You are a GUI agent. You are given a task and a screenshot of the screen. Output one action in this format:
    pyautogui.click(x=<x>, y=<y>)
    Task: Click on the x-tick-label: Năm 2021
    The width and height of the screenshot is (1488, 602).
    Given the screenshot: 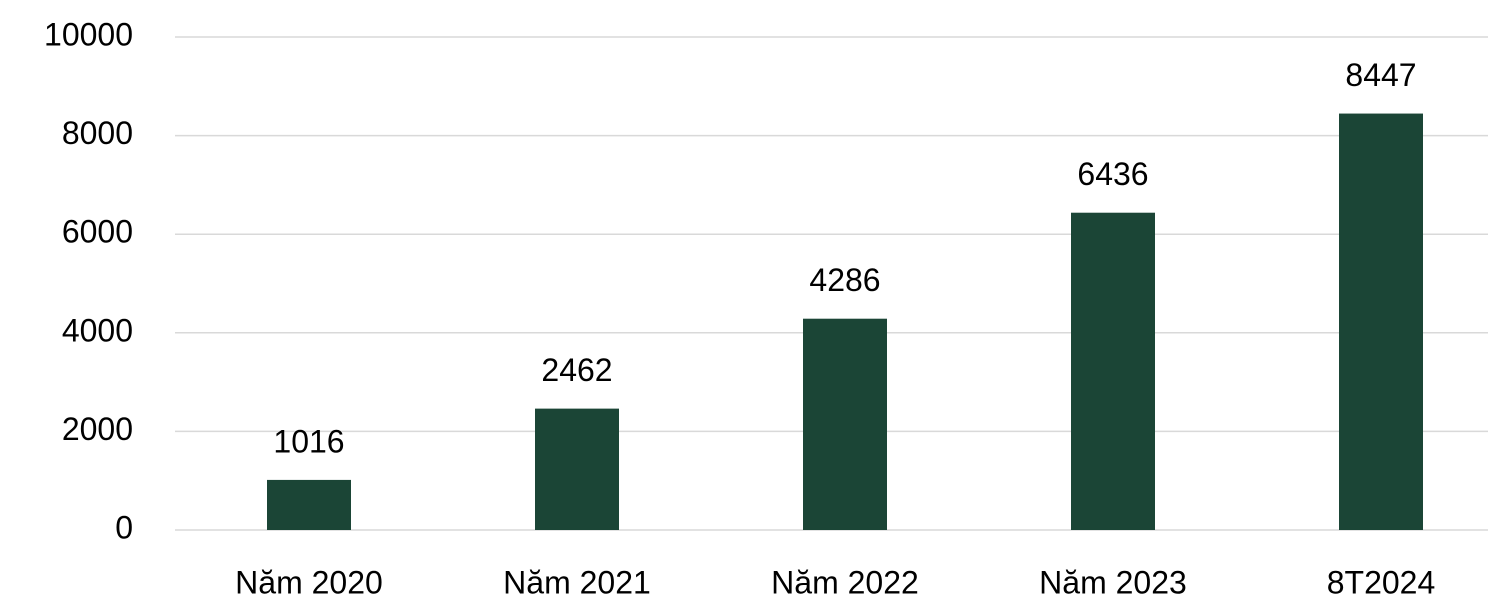 What is the action you would take?
    pyautogui.click(x=577, y=582)
    